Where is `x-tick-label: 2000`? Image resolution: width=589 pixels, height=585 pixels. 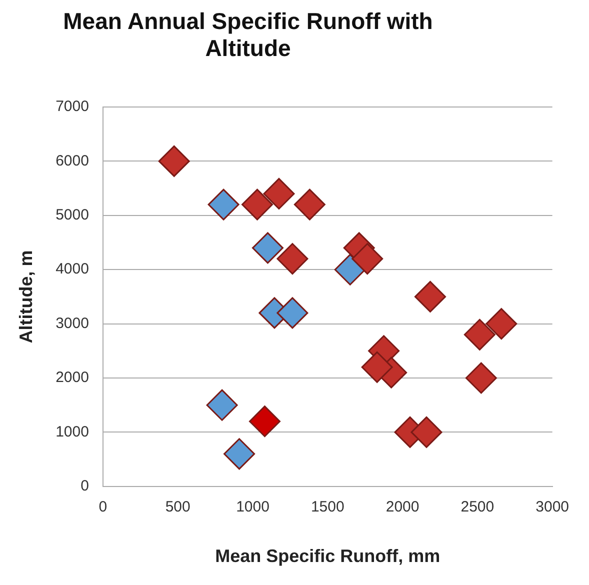 x-tick-label: 2000 is located at coordinates (403, 507).